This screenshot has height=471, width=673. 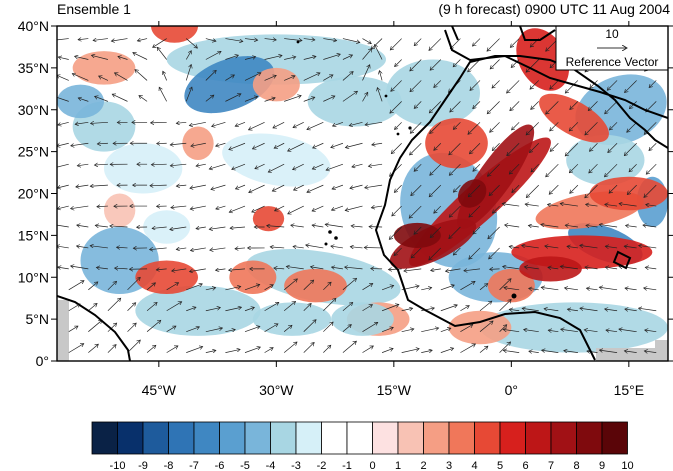 I want to click on lat-tick-label: 15°N, so click(x=33, y=235).